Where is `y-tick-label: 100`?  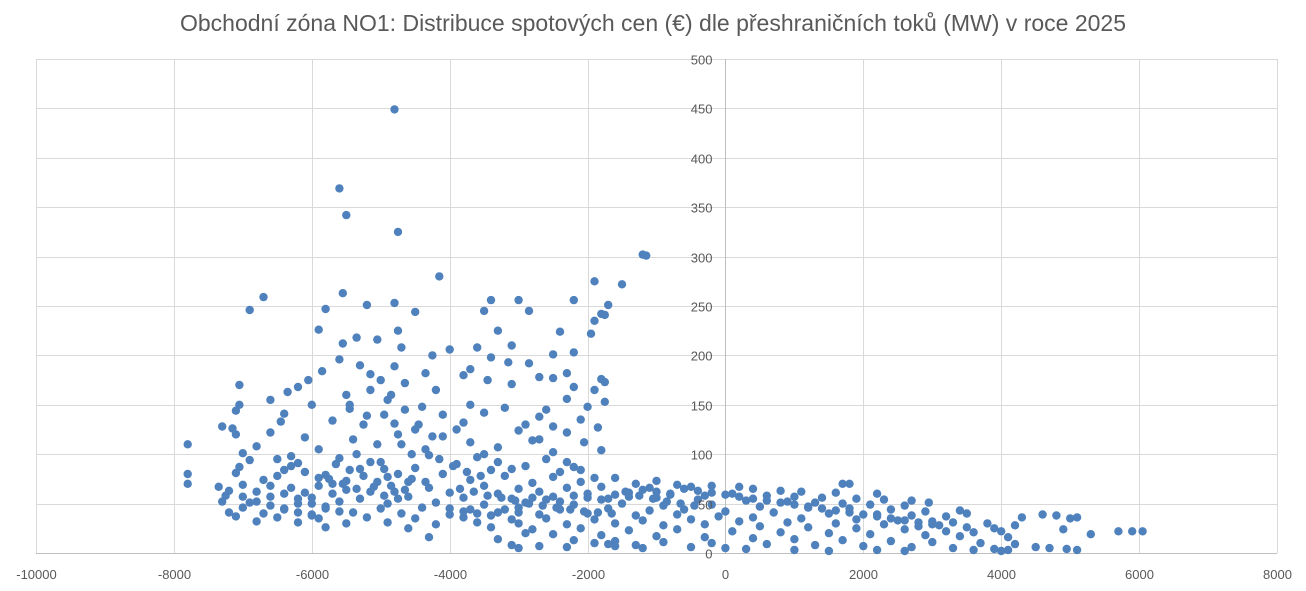 y-tick-label: 100 is located at coordinates (702, 455).